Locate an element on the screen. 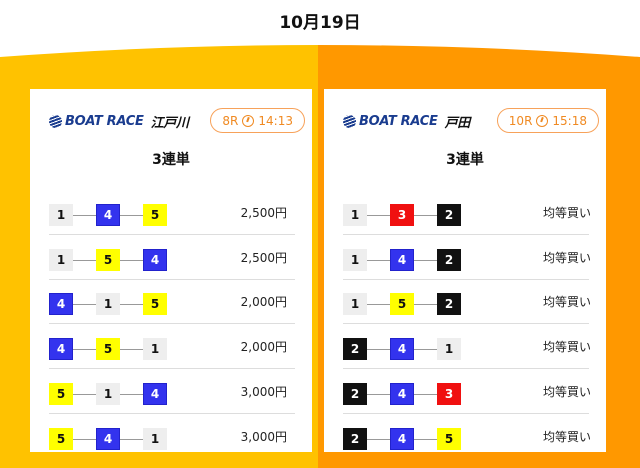  race-number: 8R is located at coordinates (230, 120).